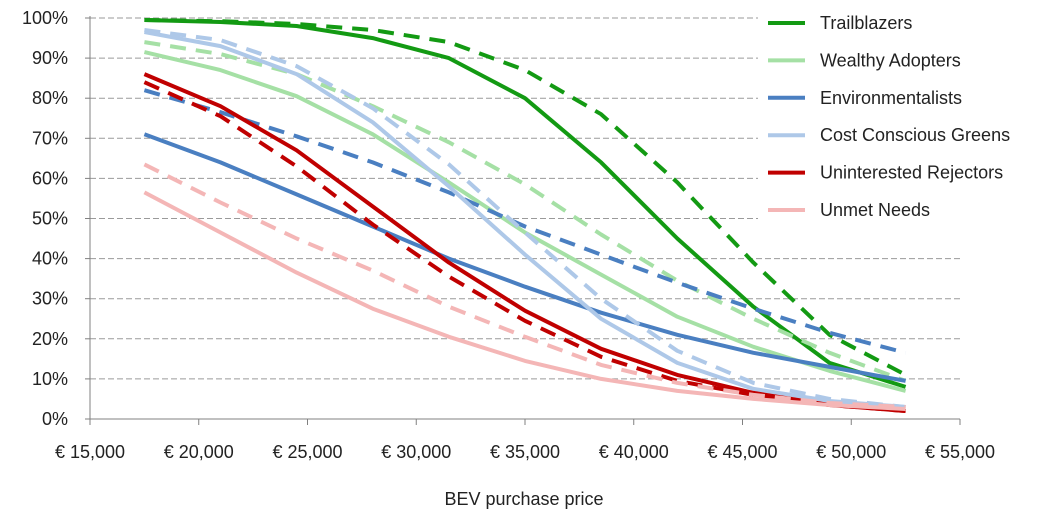  What do you see at coordinates (50, 339) in the screenshot?
I see `y-tick-label: 20%` at bounding box center [50, 339].